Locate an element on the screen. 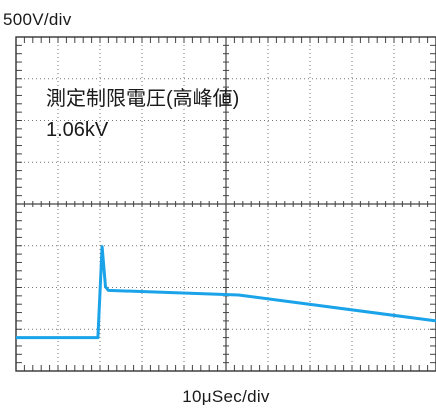 This screenshot has width=436, height=414. vertical-scale-label: 500V/div is located at coordinates (37, 19).